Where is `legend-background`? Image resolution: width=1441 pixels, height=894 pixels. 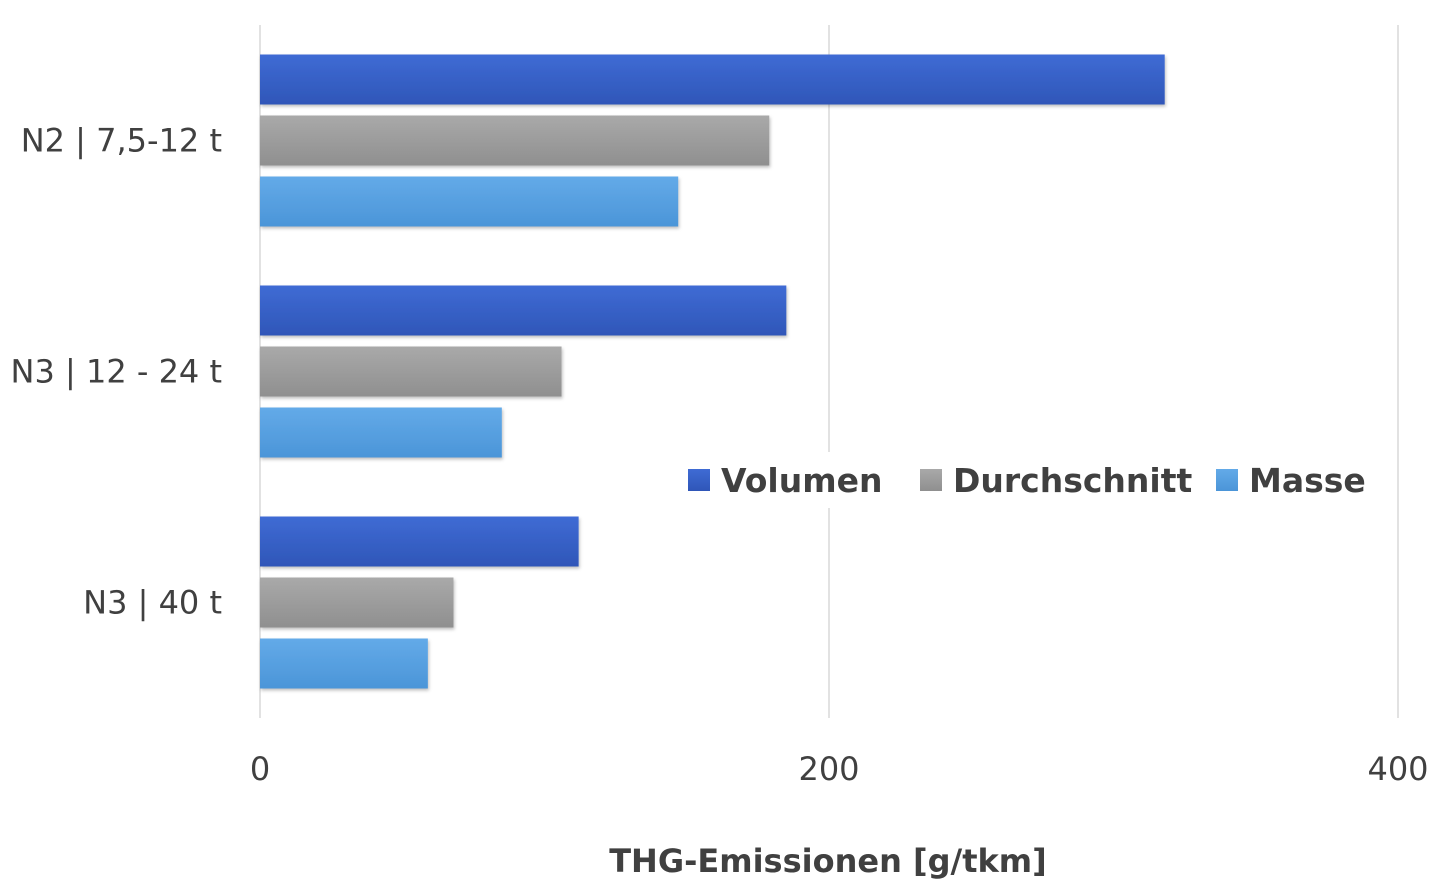 legend-background is located at coordinates (1022, 480).